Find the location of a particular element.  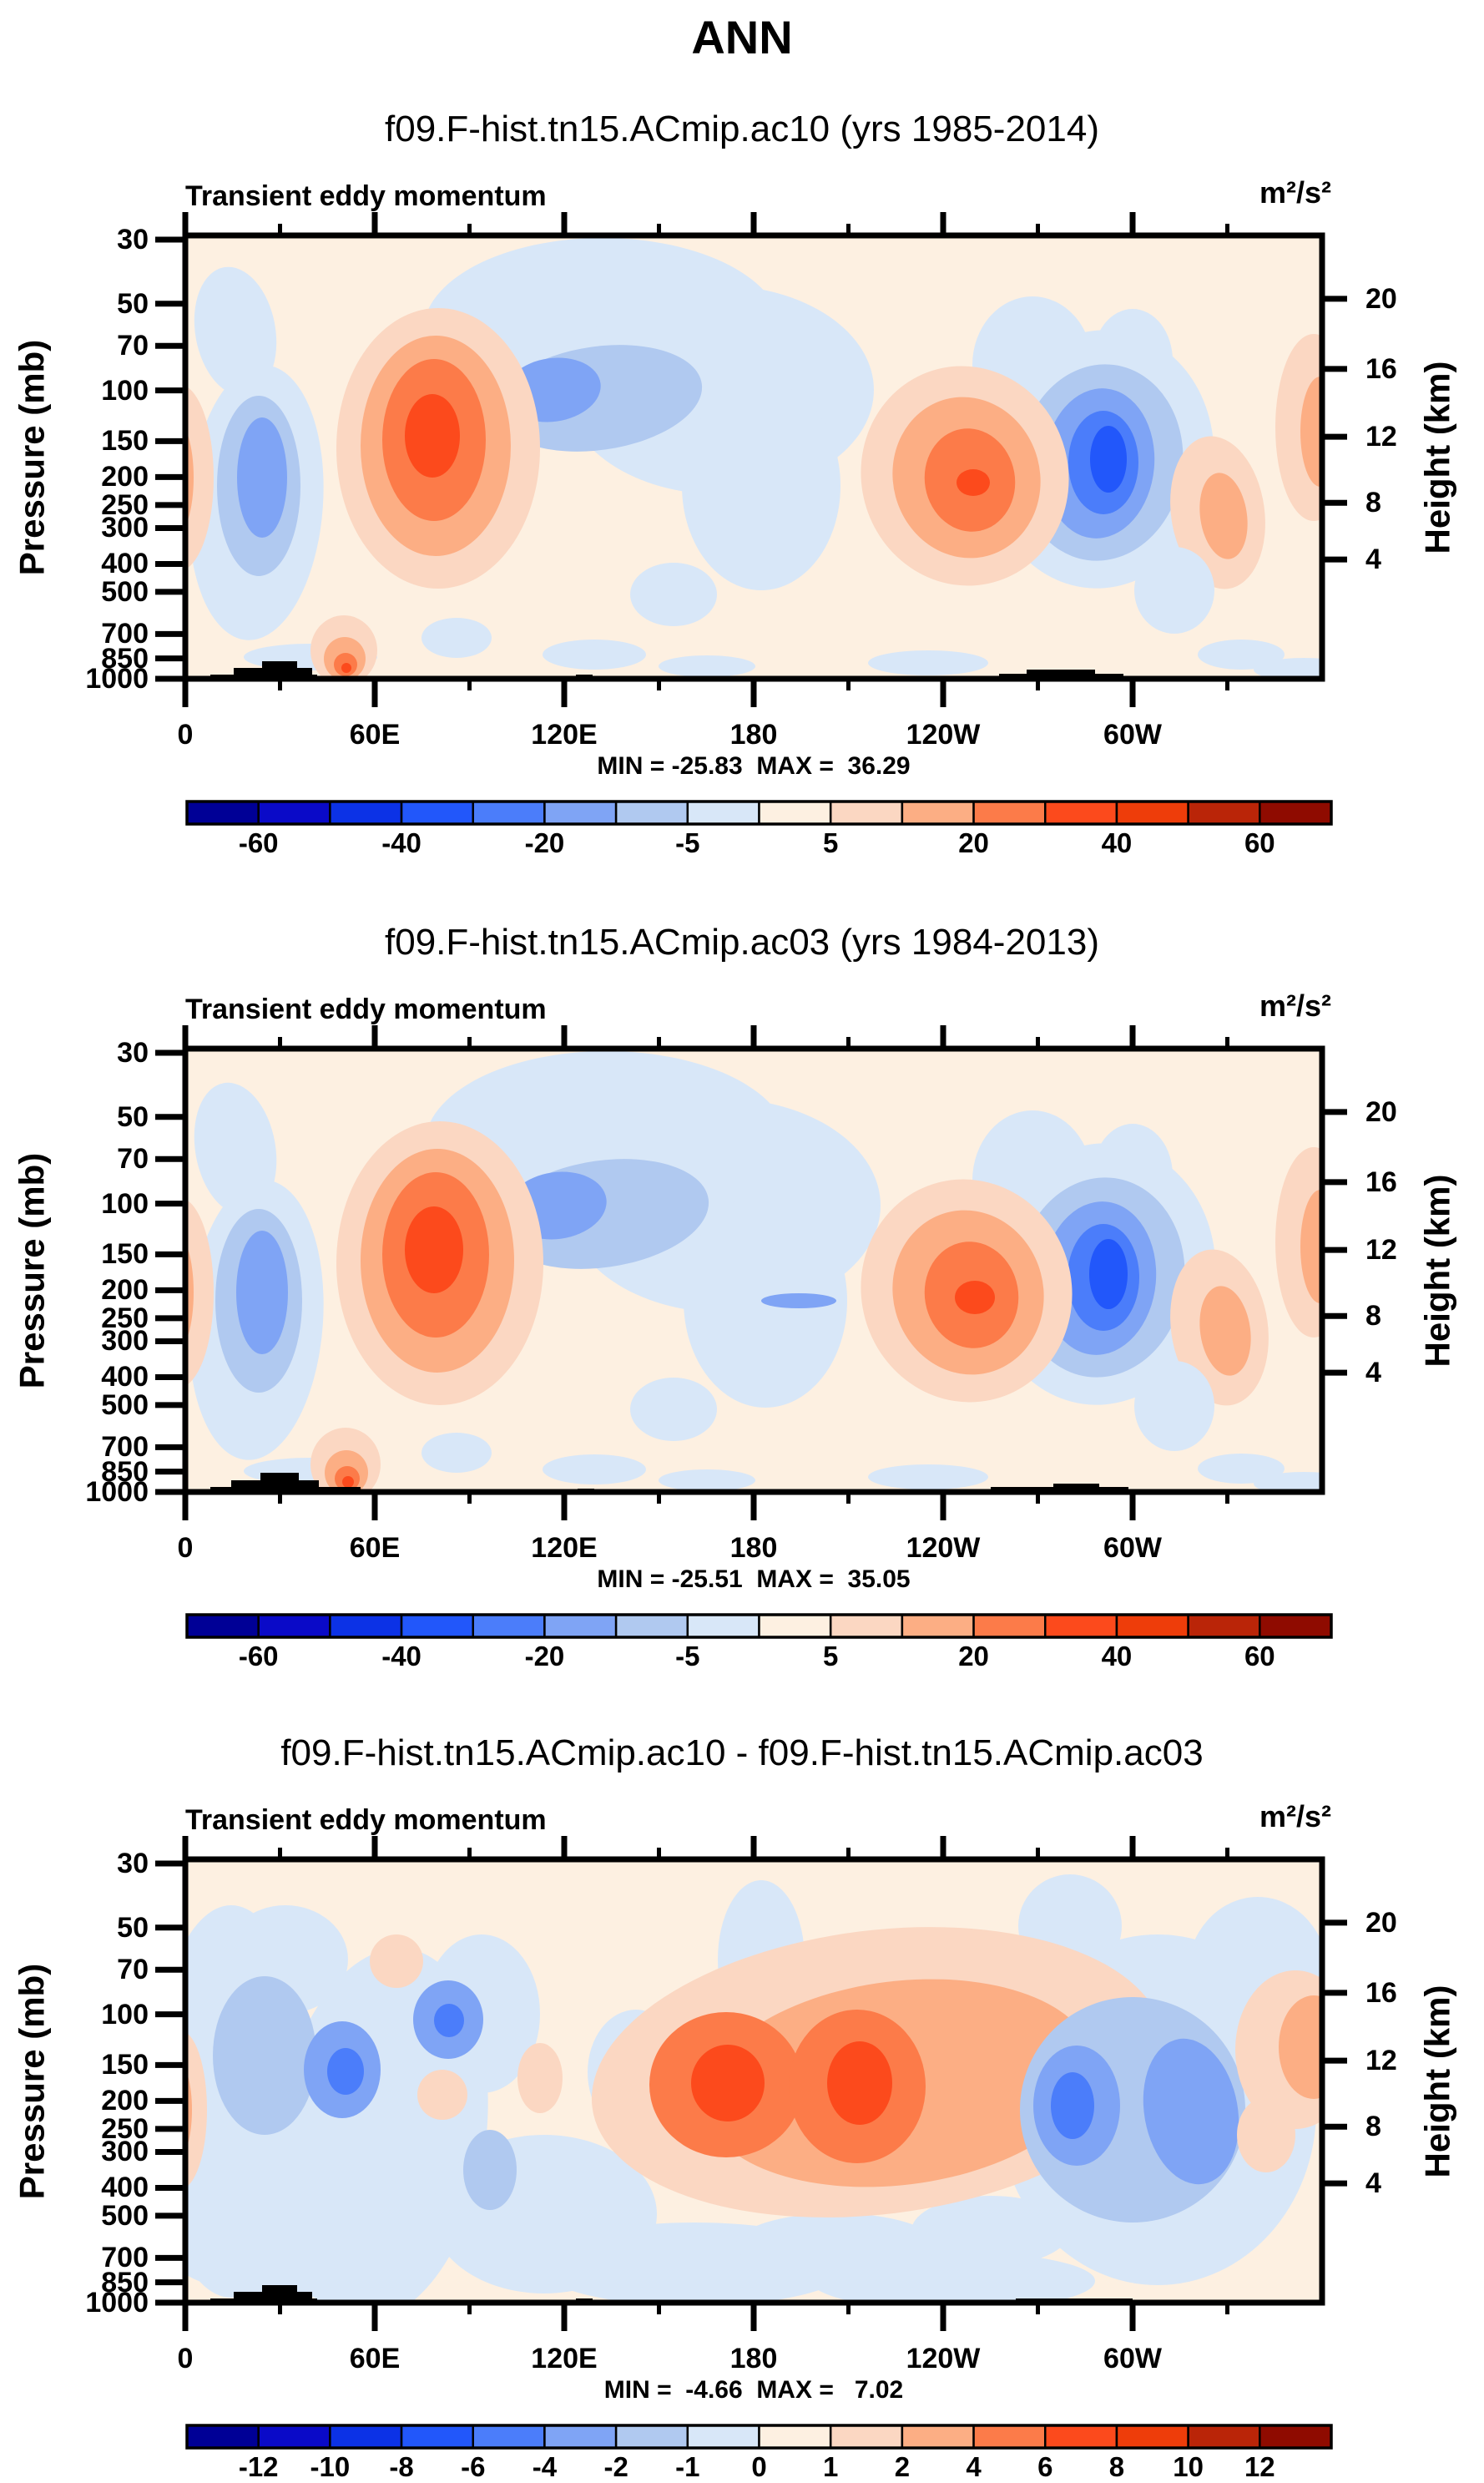

panel-subtitle: Transient eddy momentum is located at coordinates (366, 1009).